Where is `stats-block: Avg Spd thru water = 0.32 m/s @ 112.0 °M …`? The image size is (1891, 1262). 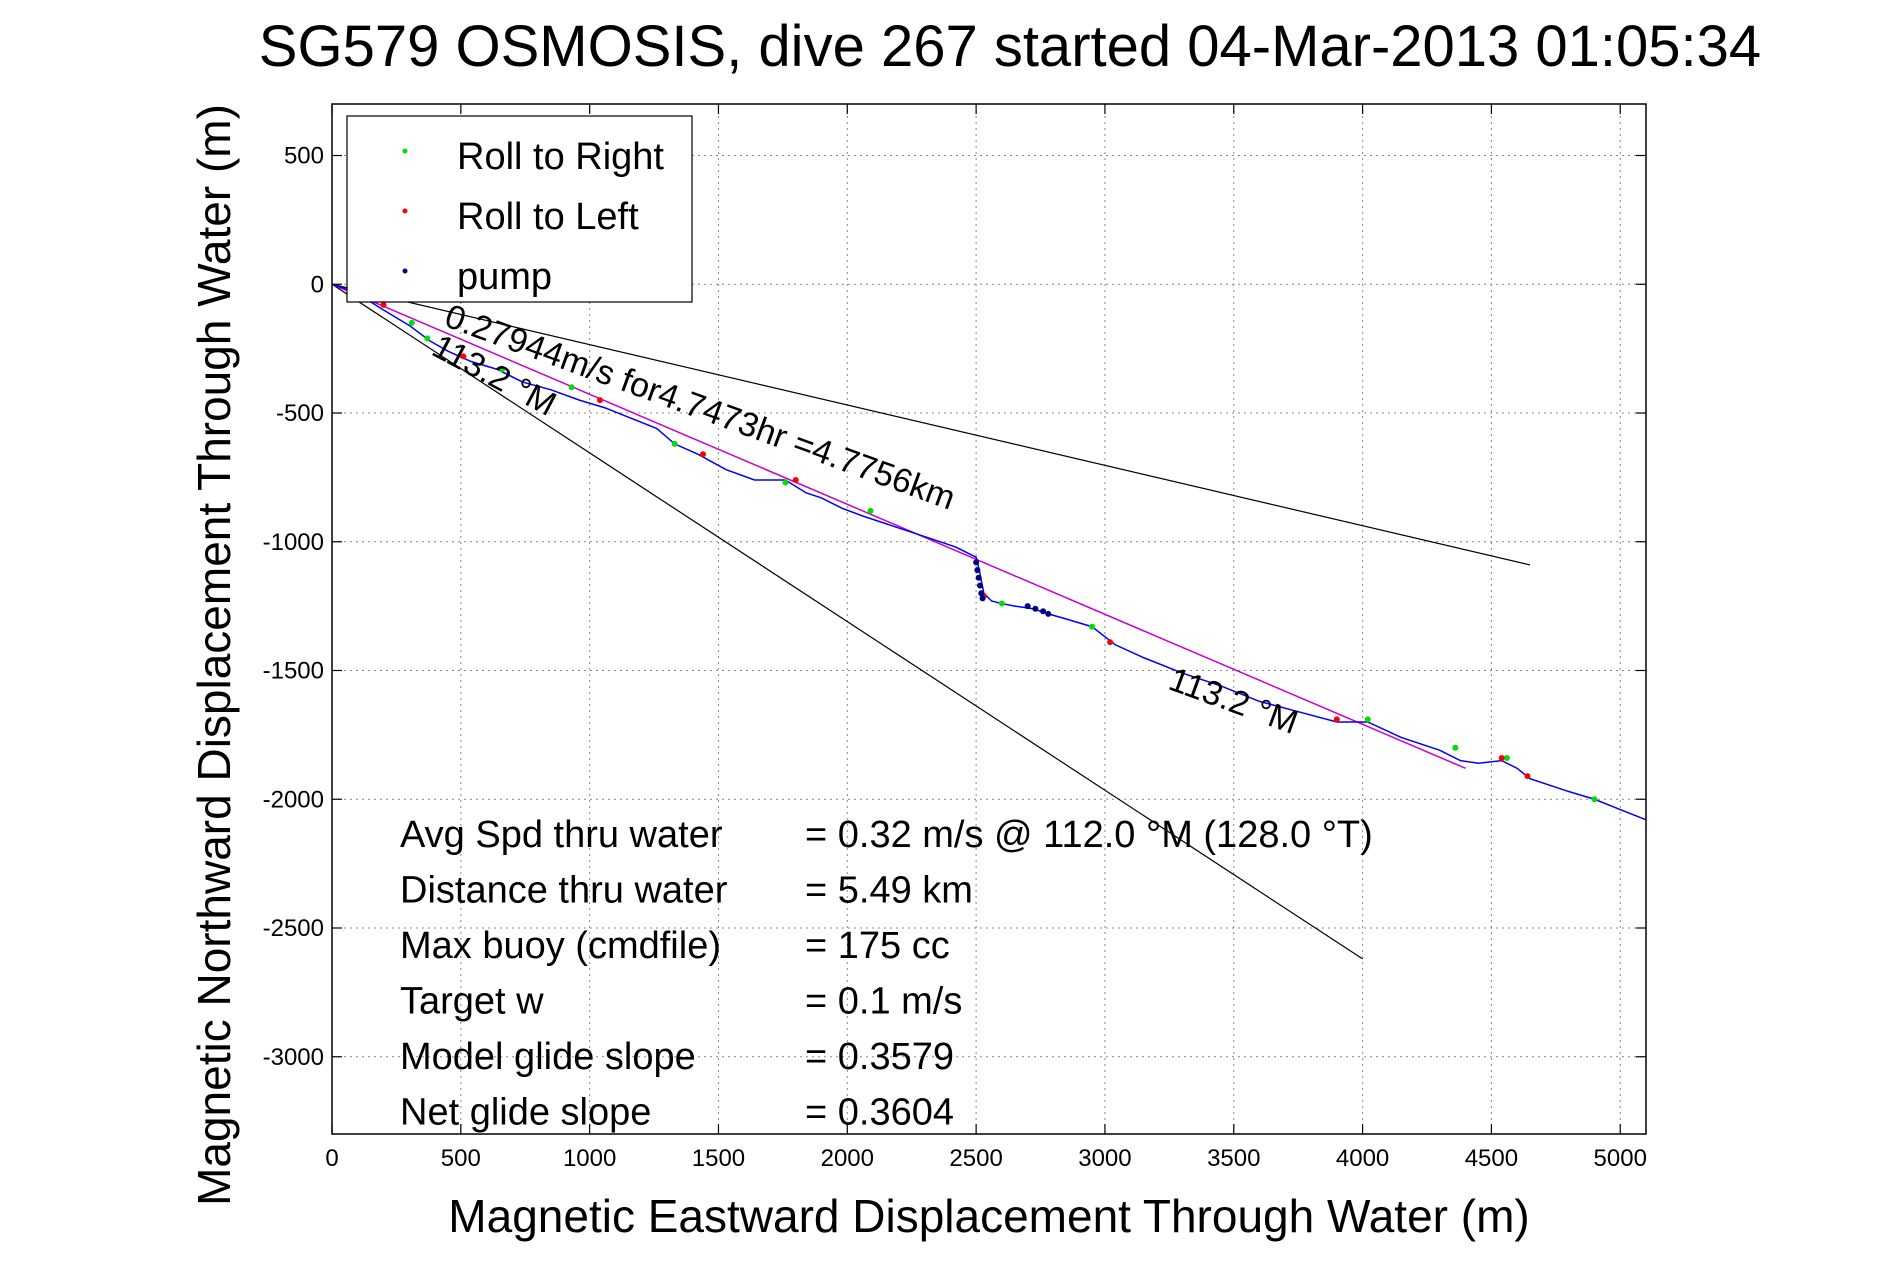 stats-block: Avg Spd thru water = 0.32 m/s @ 112.0 °M … is located at coordinates (886, 974).